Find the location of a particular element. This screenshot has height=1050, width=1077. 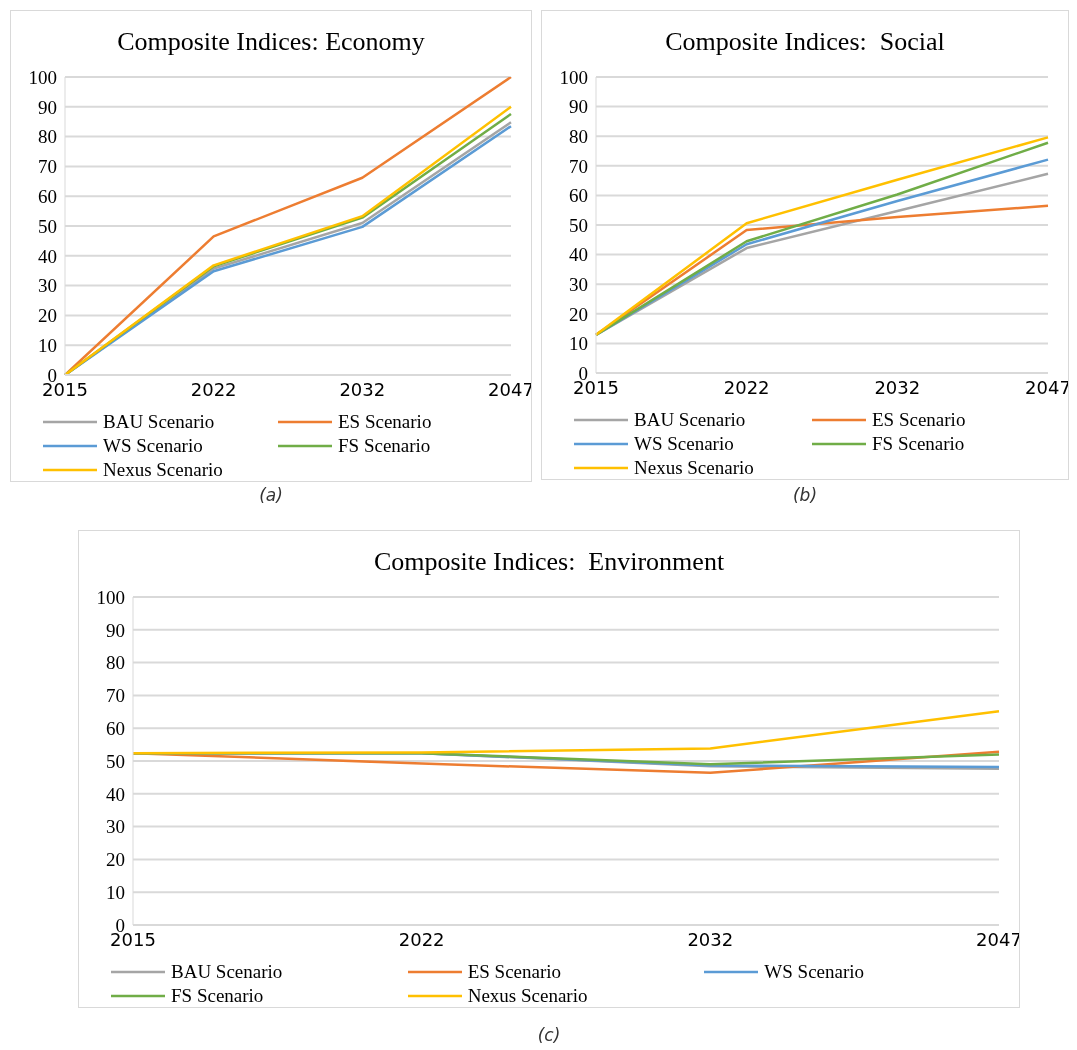

chart-title: Composite Indices: Social is located at coordinates (805, 41).